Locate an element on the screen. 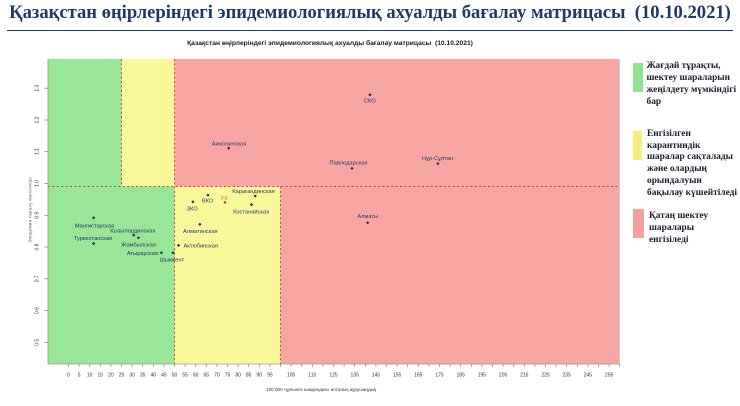 This screenshot has height=406, width=740. svg-text: Павлодарская is located at coordinates (349, 164).